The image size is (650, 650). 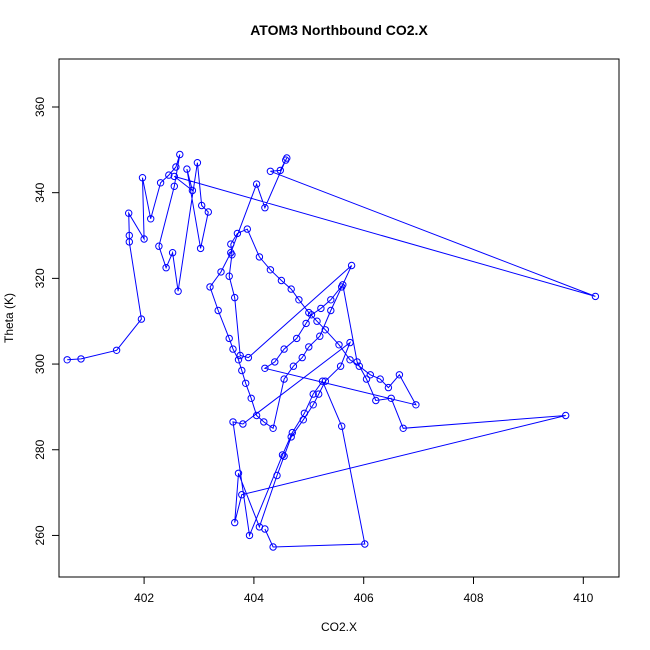 I want to click on y-tick-label: 340, so click(x=40, y=192).